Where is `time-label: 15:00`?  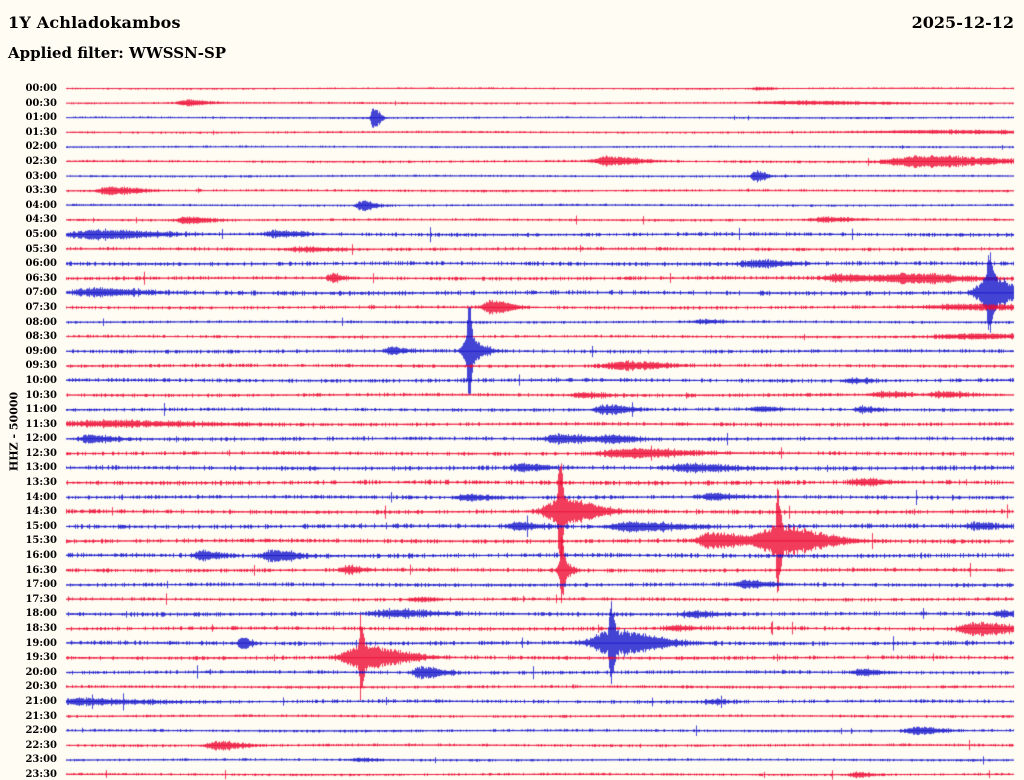
time-label: 15:00 is located at coordinates (41, 526).